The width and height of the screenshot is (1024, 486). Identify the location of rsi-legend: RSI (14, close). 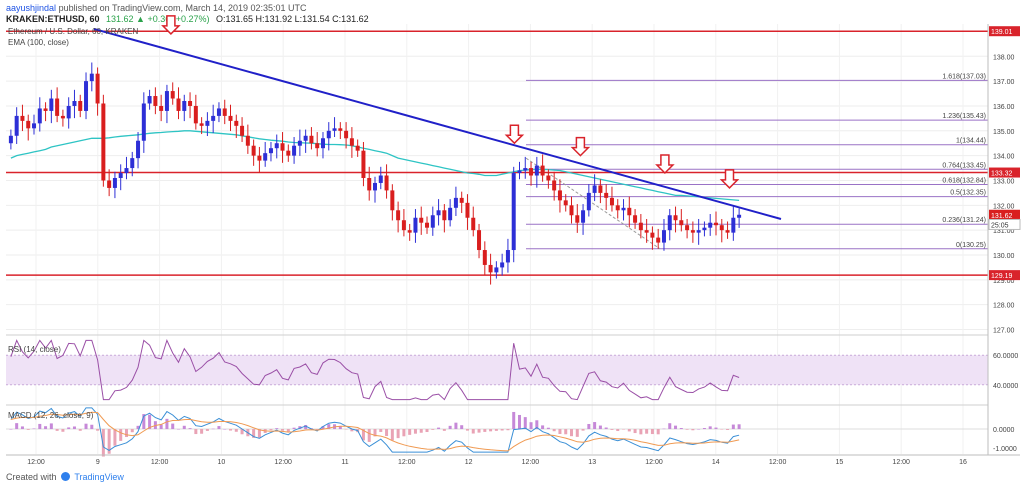
(34, 349).